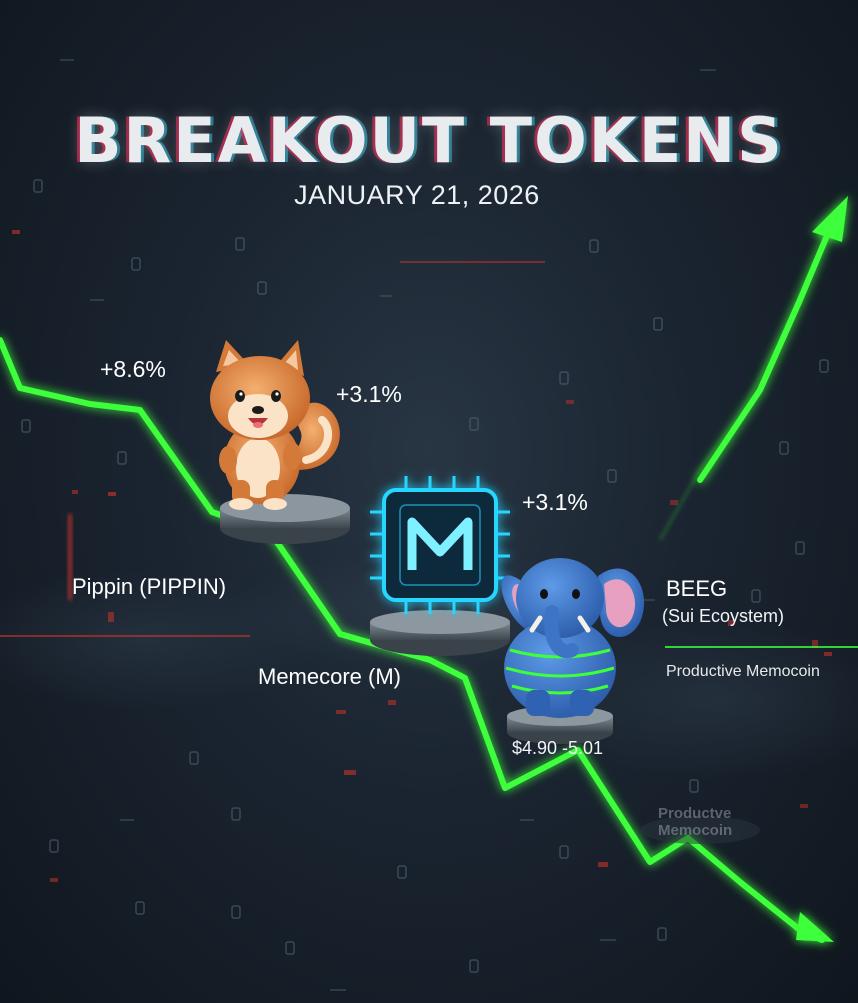 This screenshot has height=1003, width=858. I want to click on pedestal-memecore, so click(440, 633).